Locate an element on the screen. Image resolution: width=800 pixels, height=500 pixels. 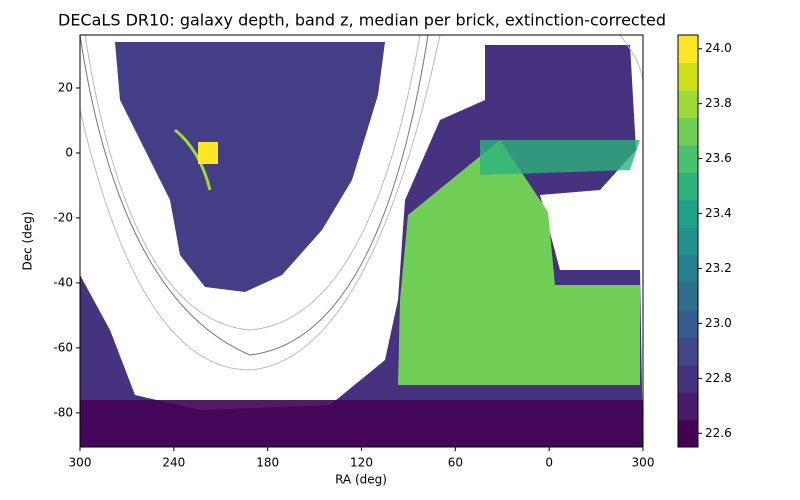
y-tick-label: 20 is located at coordinates (65, 87).